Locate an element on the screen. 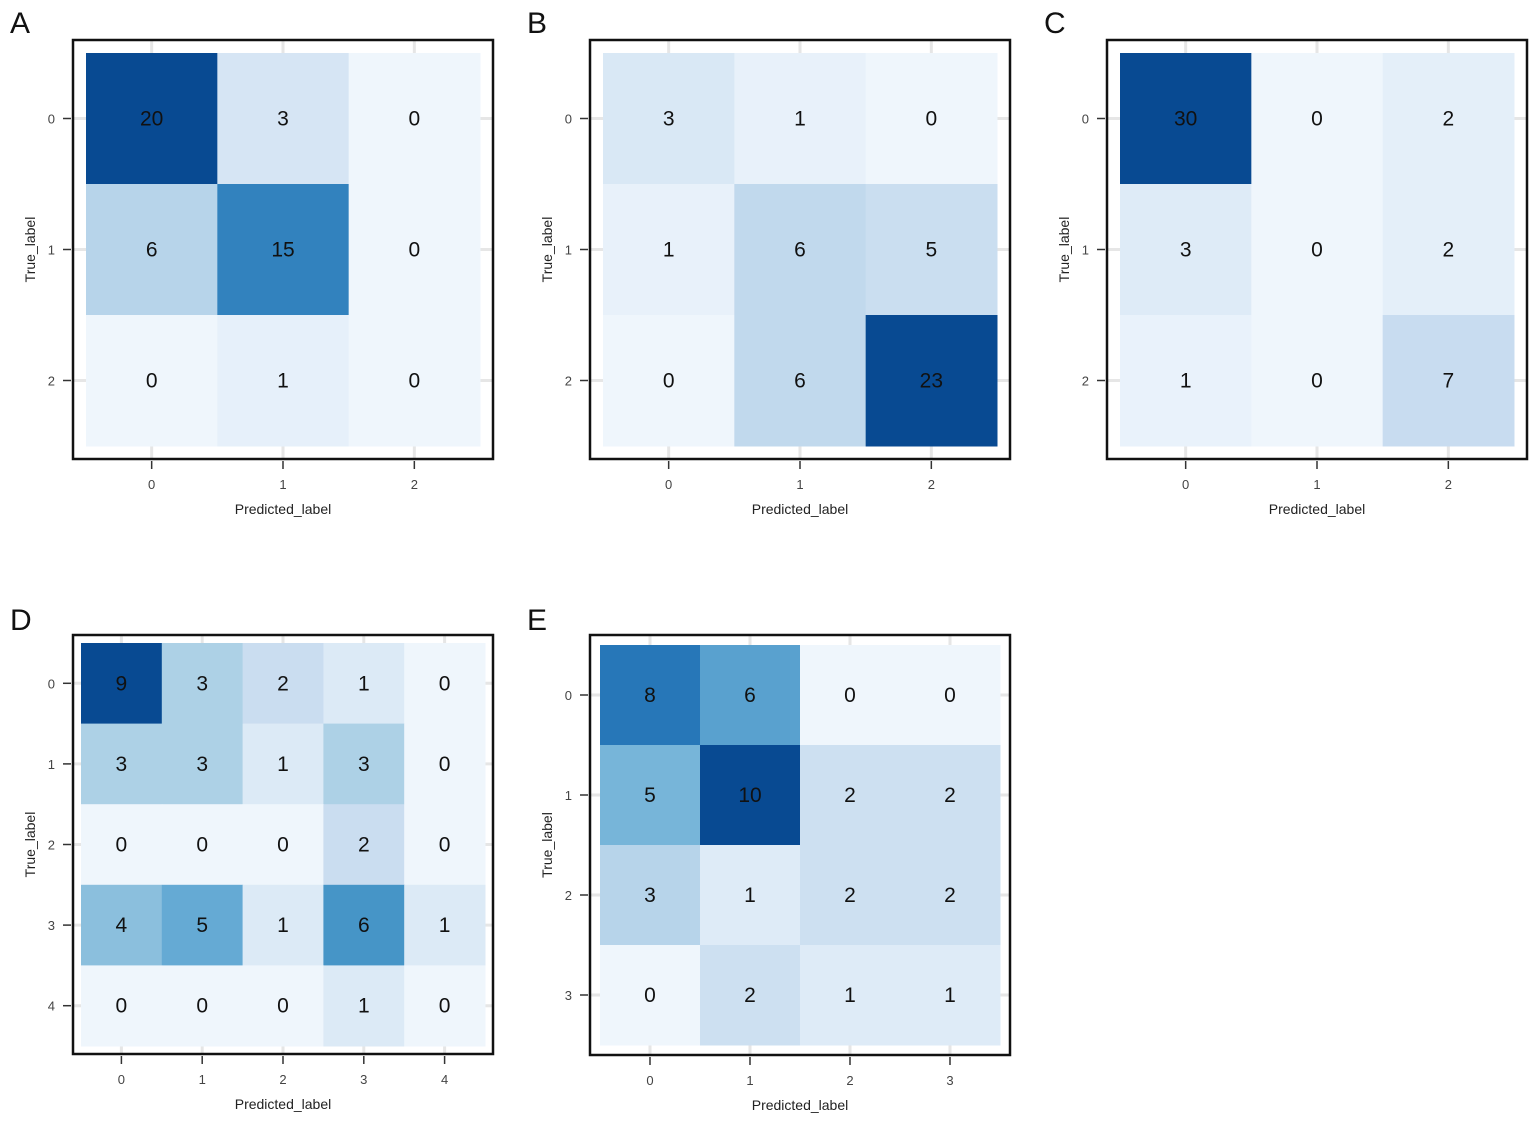 The height and width of the screenshot is (1122, 1535). cell-value: 20 is located at coordinates (151, 119).